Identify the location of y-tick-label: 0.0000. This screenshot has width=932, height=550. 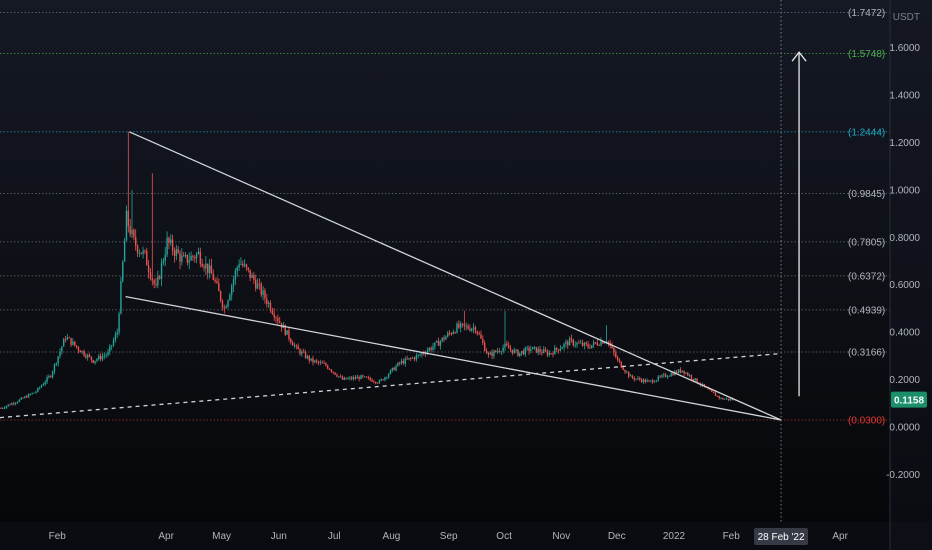
(904, 428).